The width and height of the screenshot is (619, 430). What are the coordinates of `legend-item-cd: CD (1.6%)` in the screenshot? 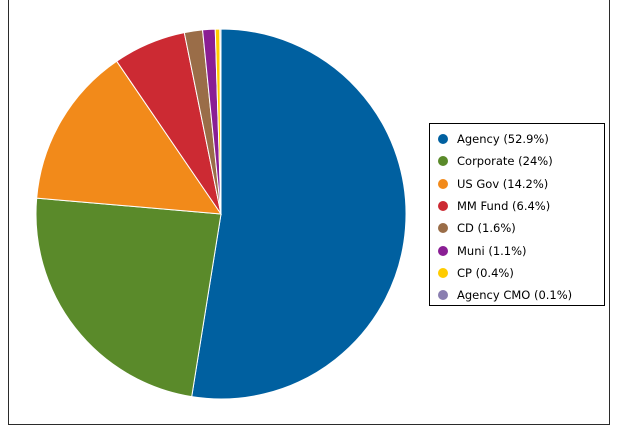 It's located at (517, 228).